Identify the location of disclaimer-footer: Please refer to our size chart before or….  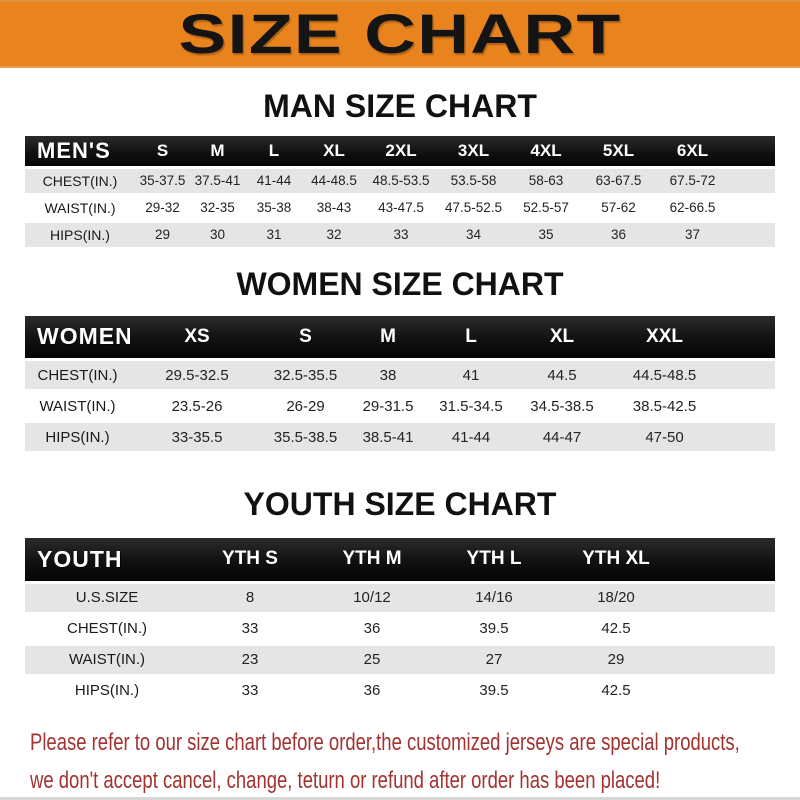
(400, 762).